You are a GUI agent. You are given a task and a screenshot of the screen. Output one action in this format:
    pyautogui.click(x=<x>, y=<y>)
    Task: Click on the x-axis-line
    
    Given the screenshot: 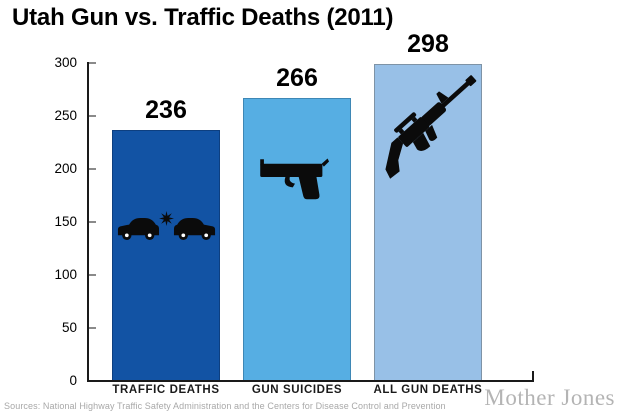 What is the action you would take?
    pyautogui.click(x=310, y=381)
    